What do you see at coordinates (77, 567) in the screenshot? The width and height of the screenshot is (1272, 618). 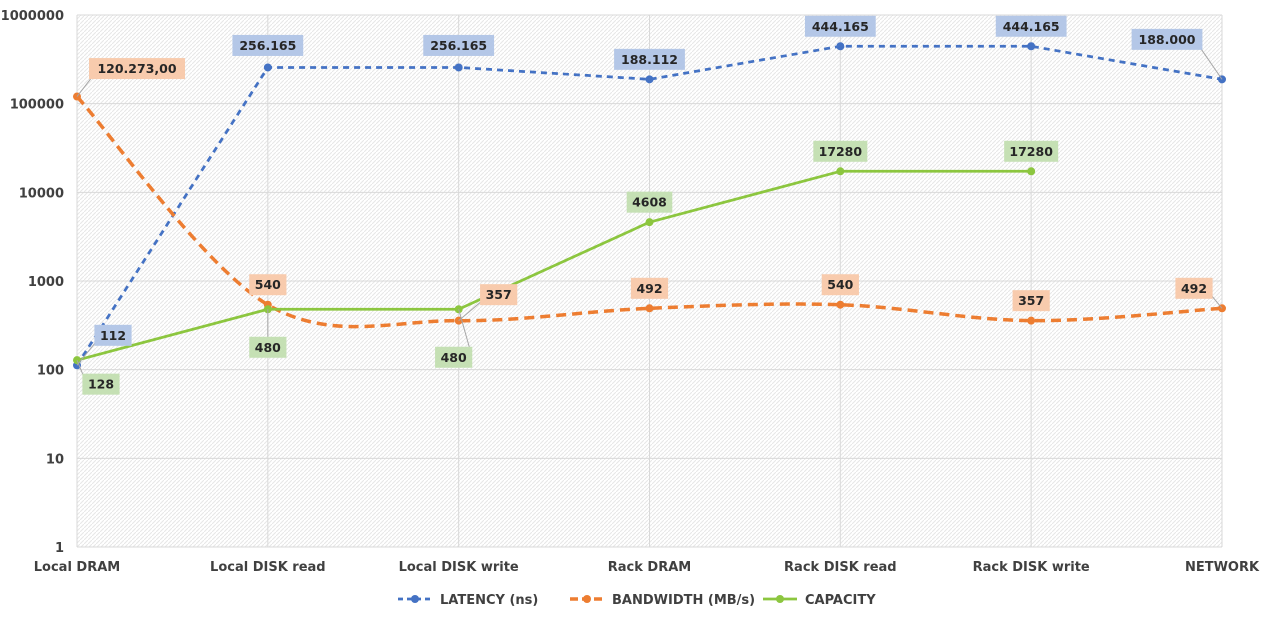 I see `x-tick-label: Local DRAM` at bounding box center [77, 567].